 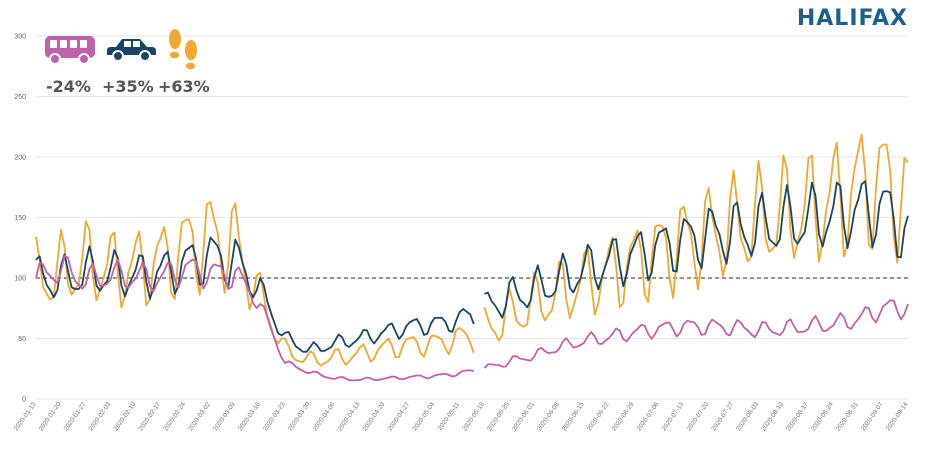 I want to click on x-tick-label: 2020-01-13, so click(x=25, y=417).